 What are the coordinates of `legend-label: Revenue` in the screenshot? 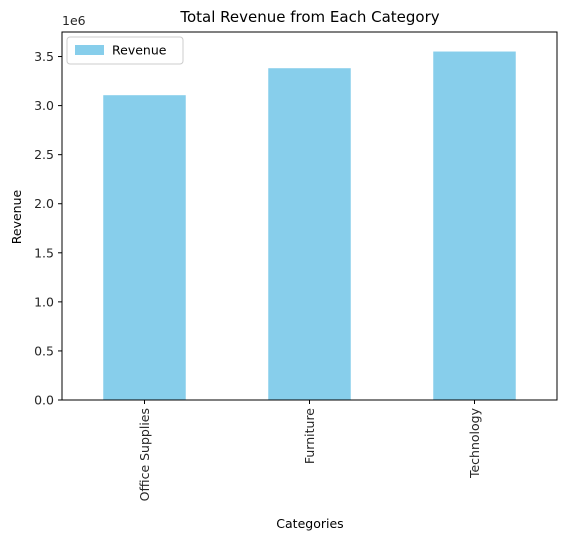 It's located at (139, 50).